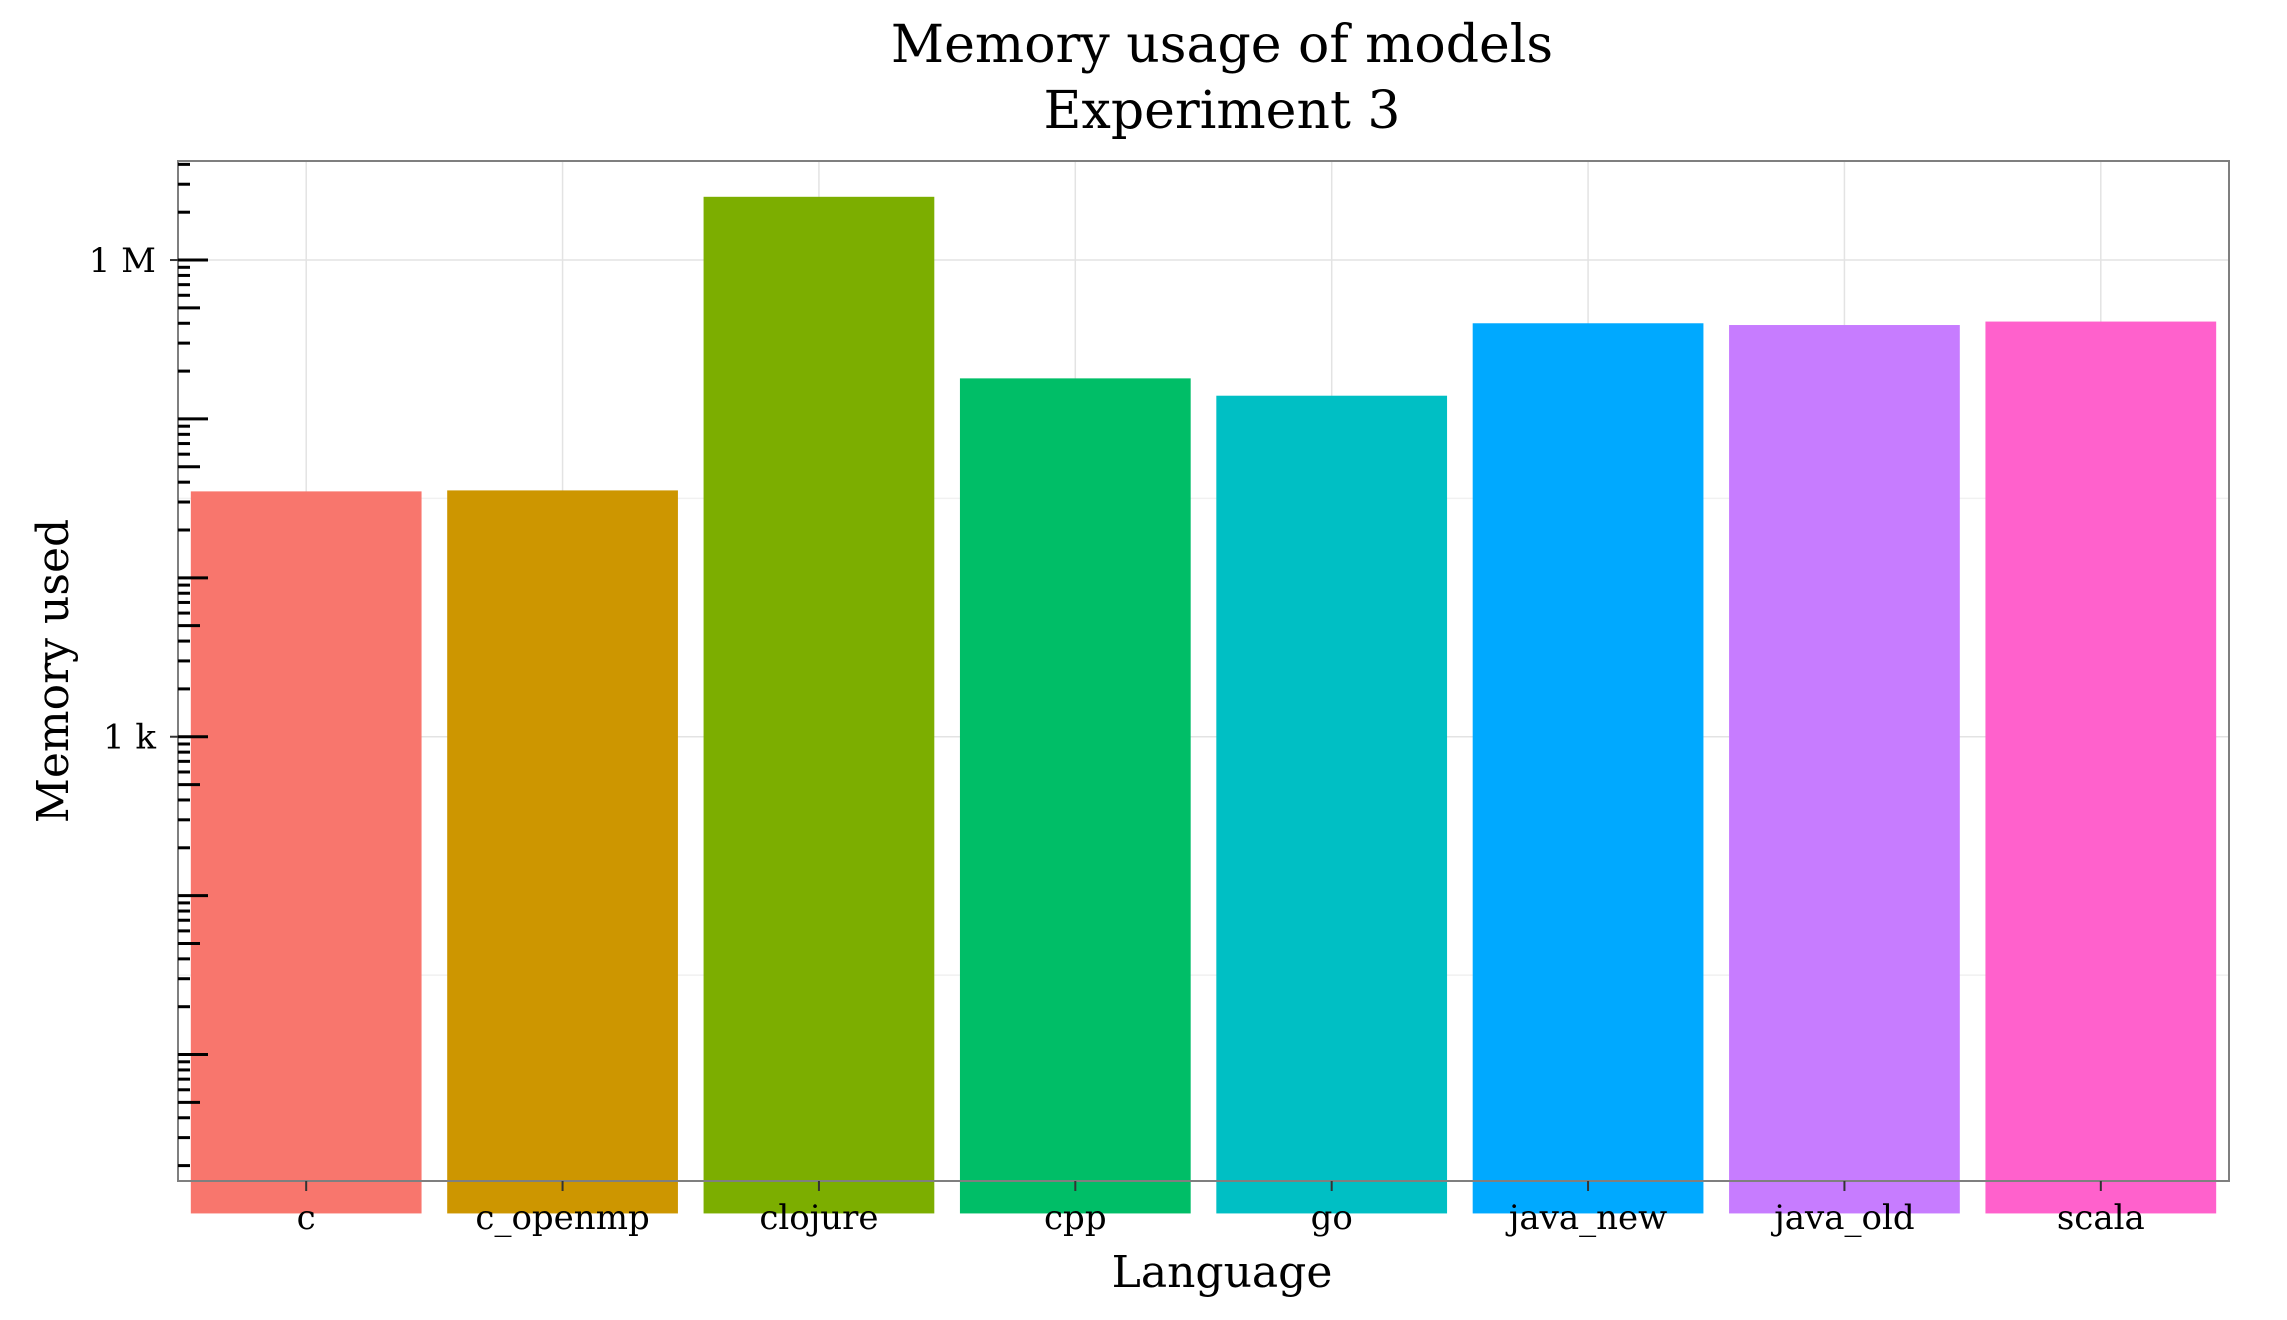 This screenshot has width=2287, height=1320. Describe the element at coordinates (1075, 796) in the screenshot. I see `bar-cpp` at that location.